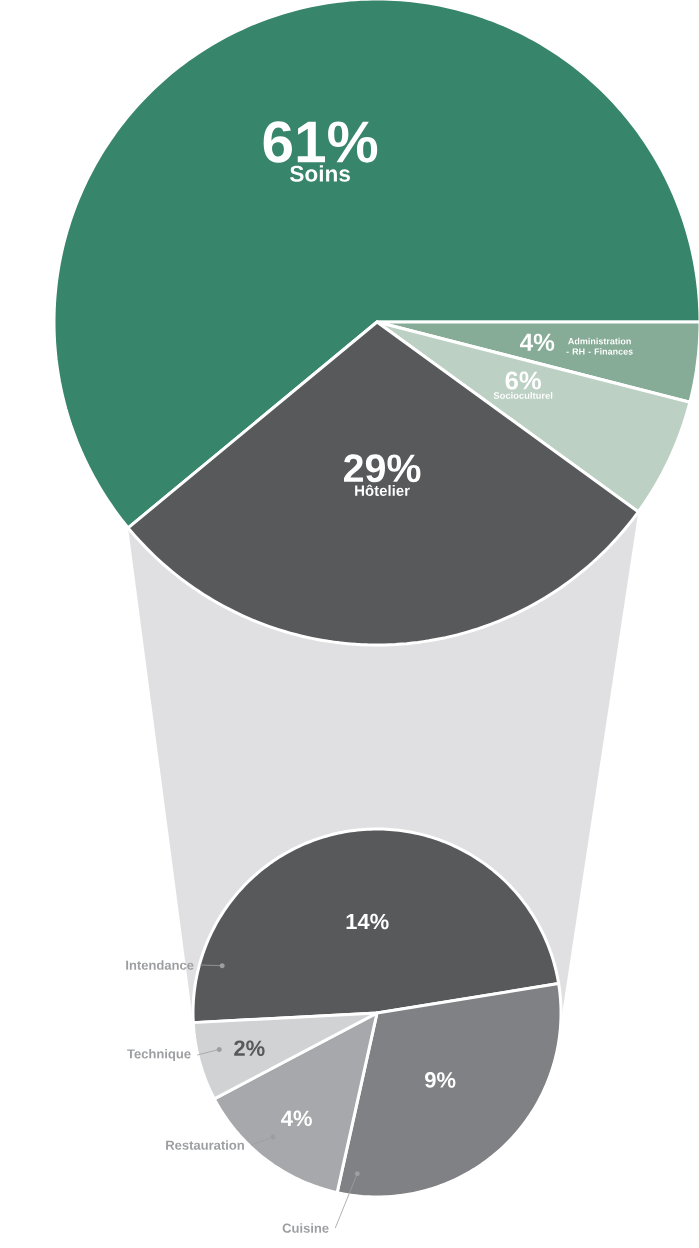  What do you see at coordinates (523, 395) in the screenshot?
I see `slice-label: Socioculturel` at bounding box center [523, 395].